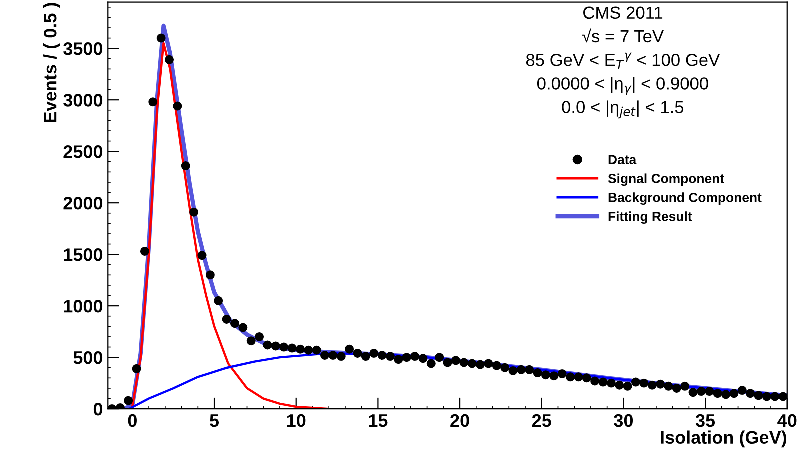  I want to click on x-tick-label: 5, so click(215, 421).